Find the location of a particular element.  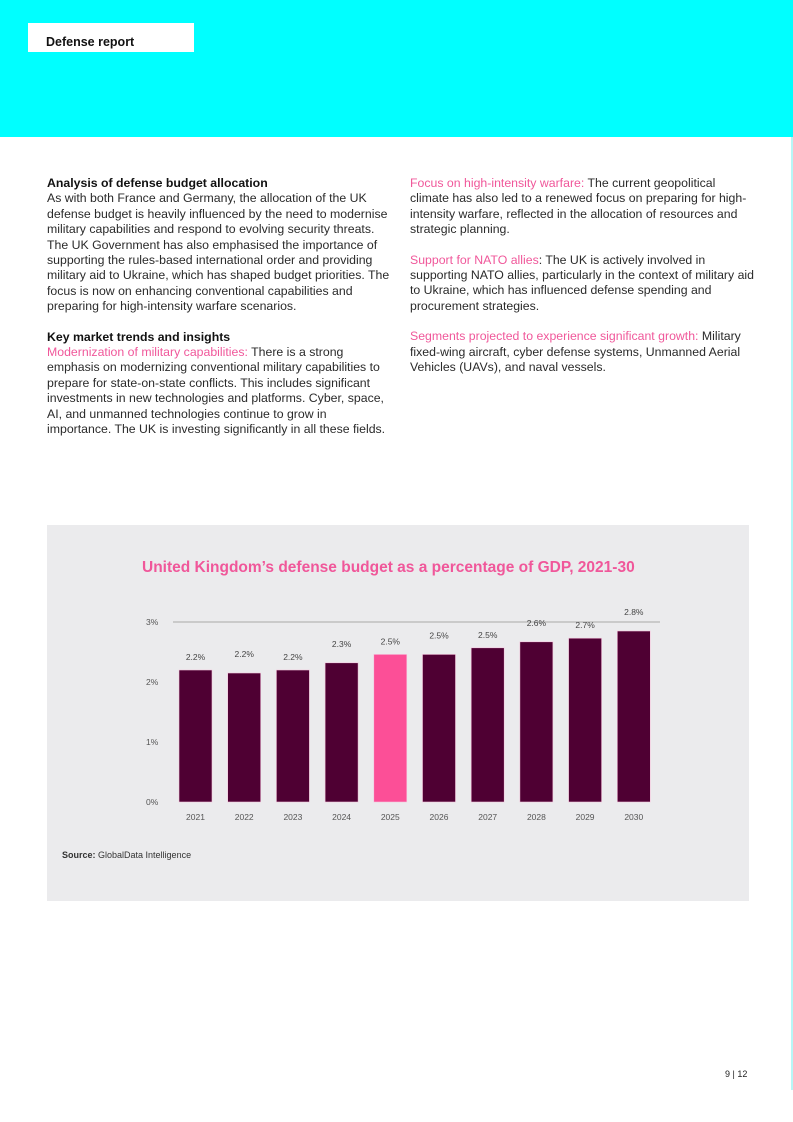

bar-2022 is located at coordinates (244, 737).